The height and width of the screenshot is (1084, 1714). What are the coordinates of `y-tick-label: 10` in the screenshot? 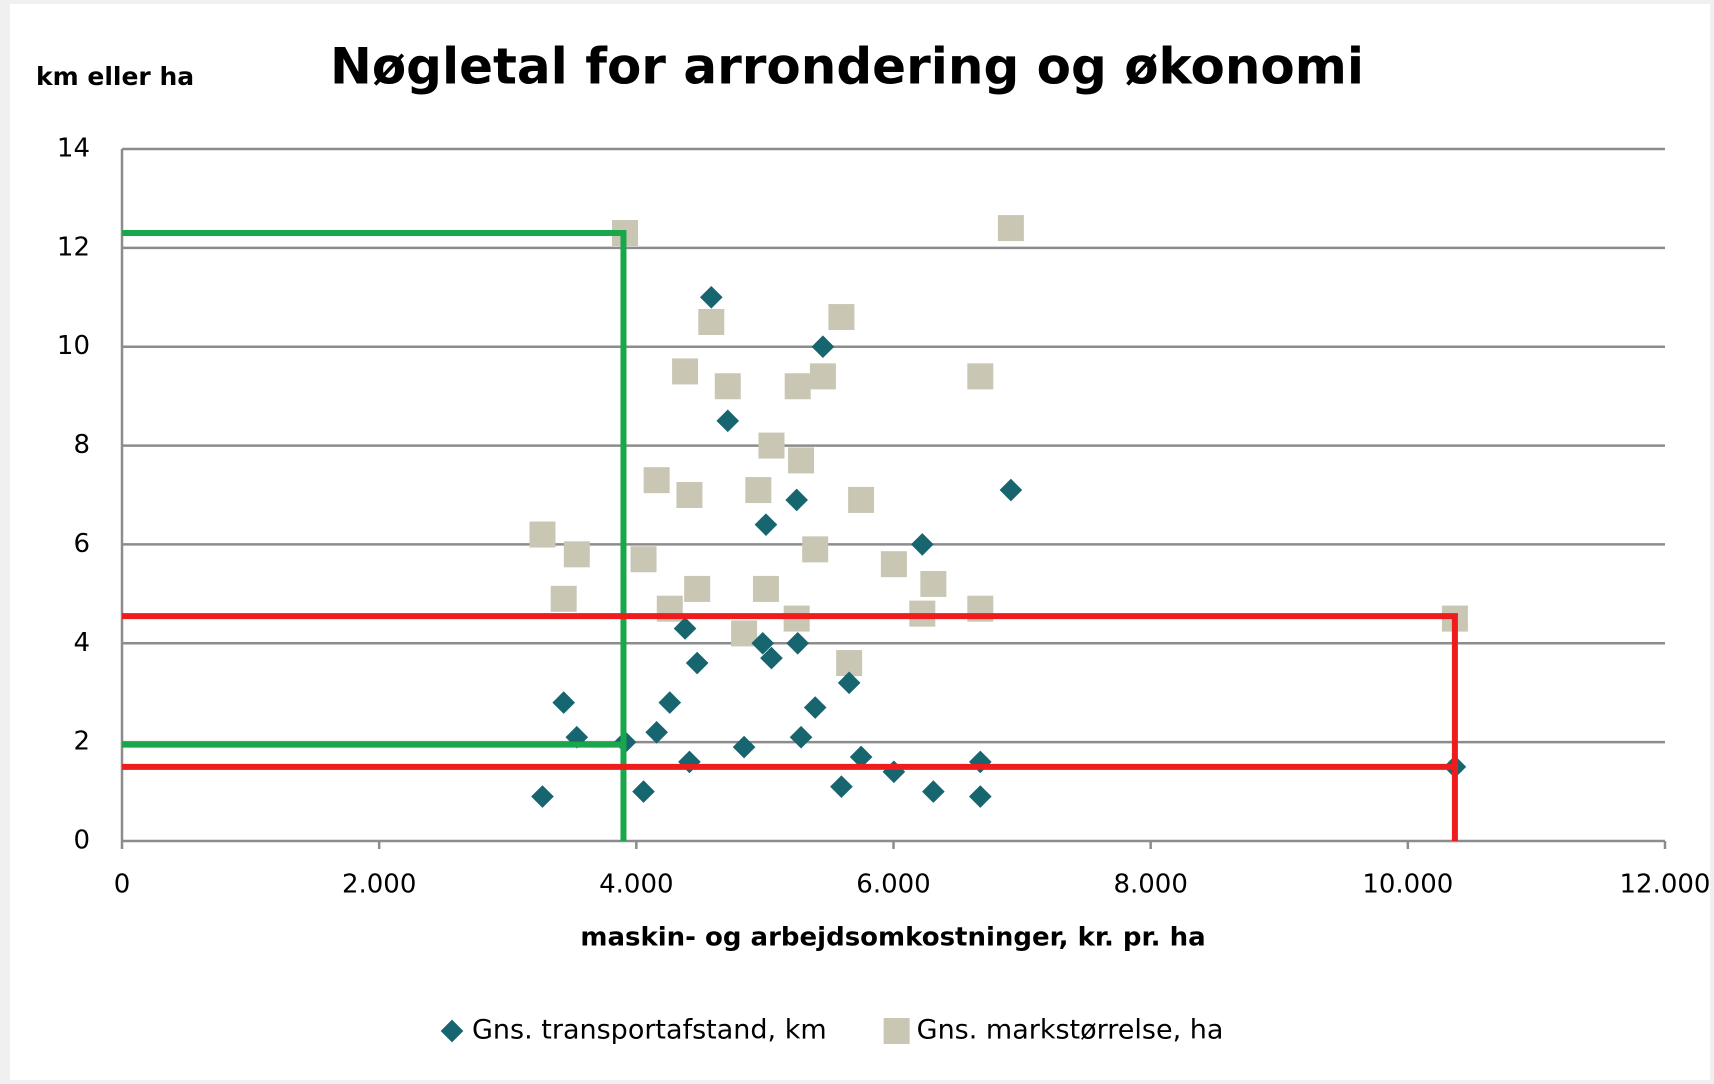 It's located at (73, 346).